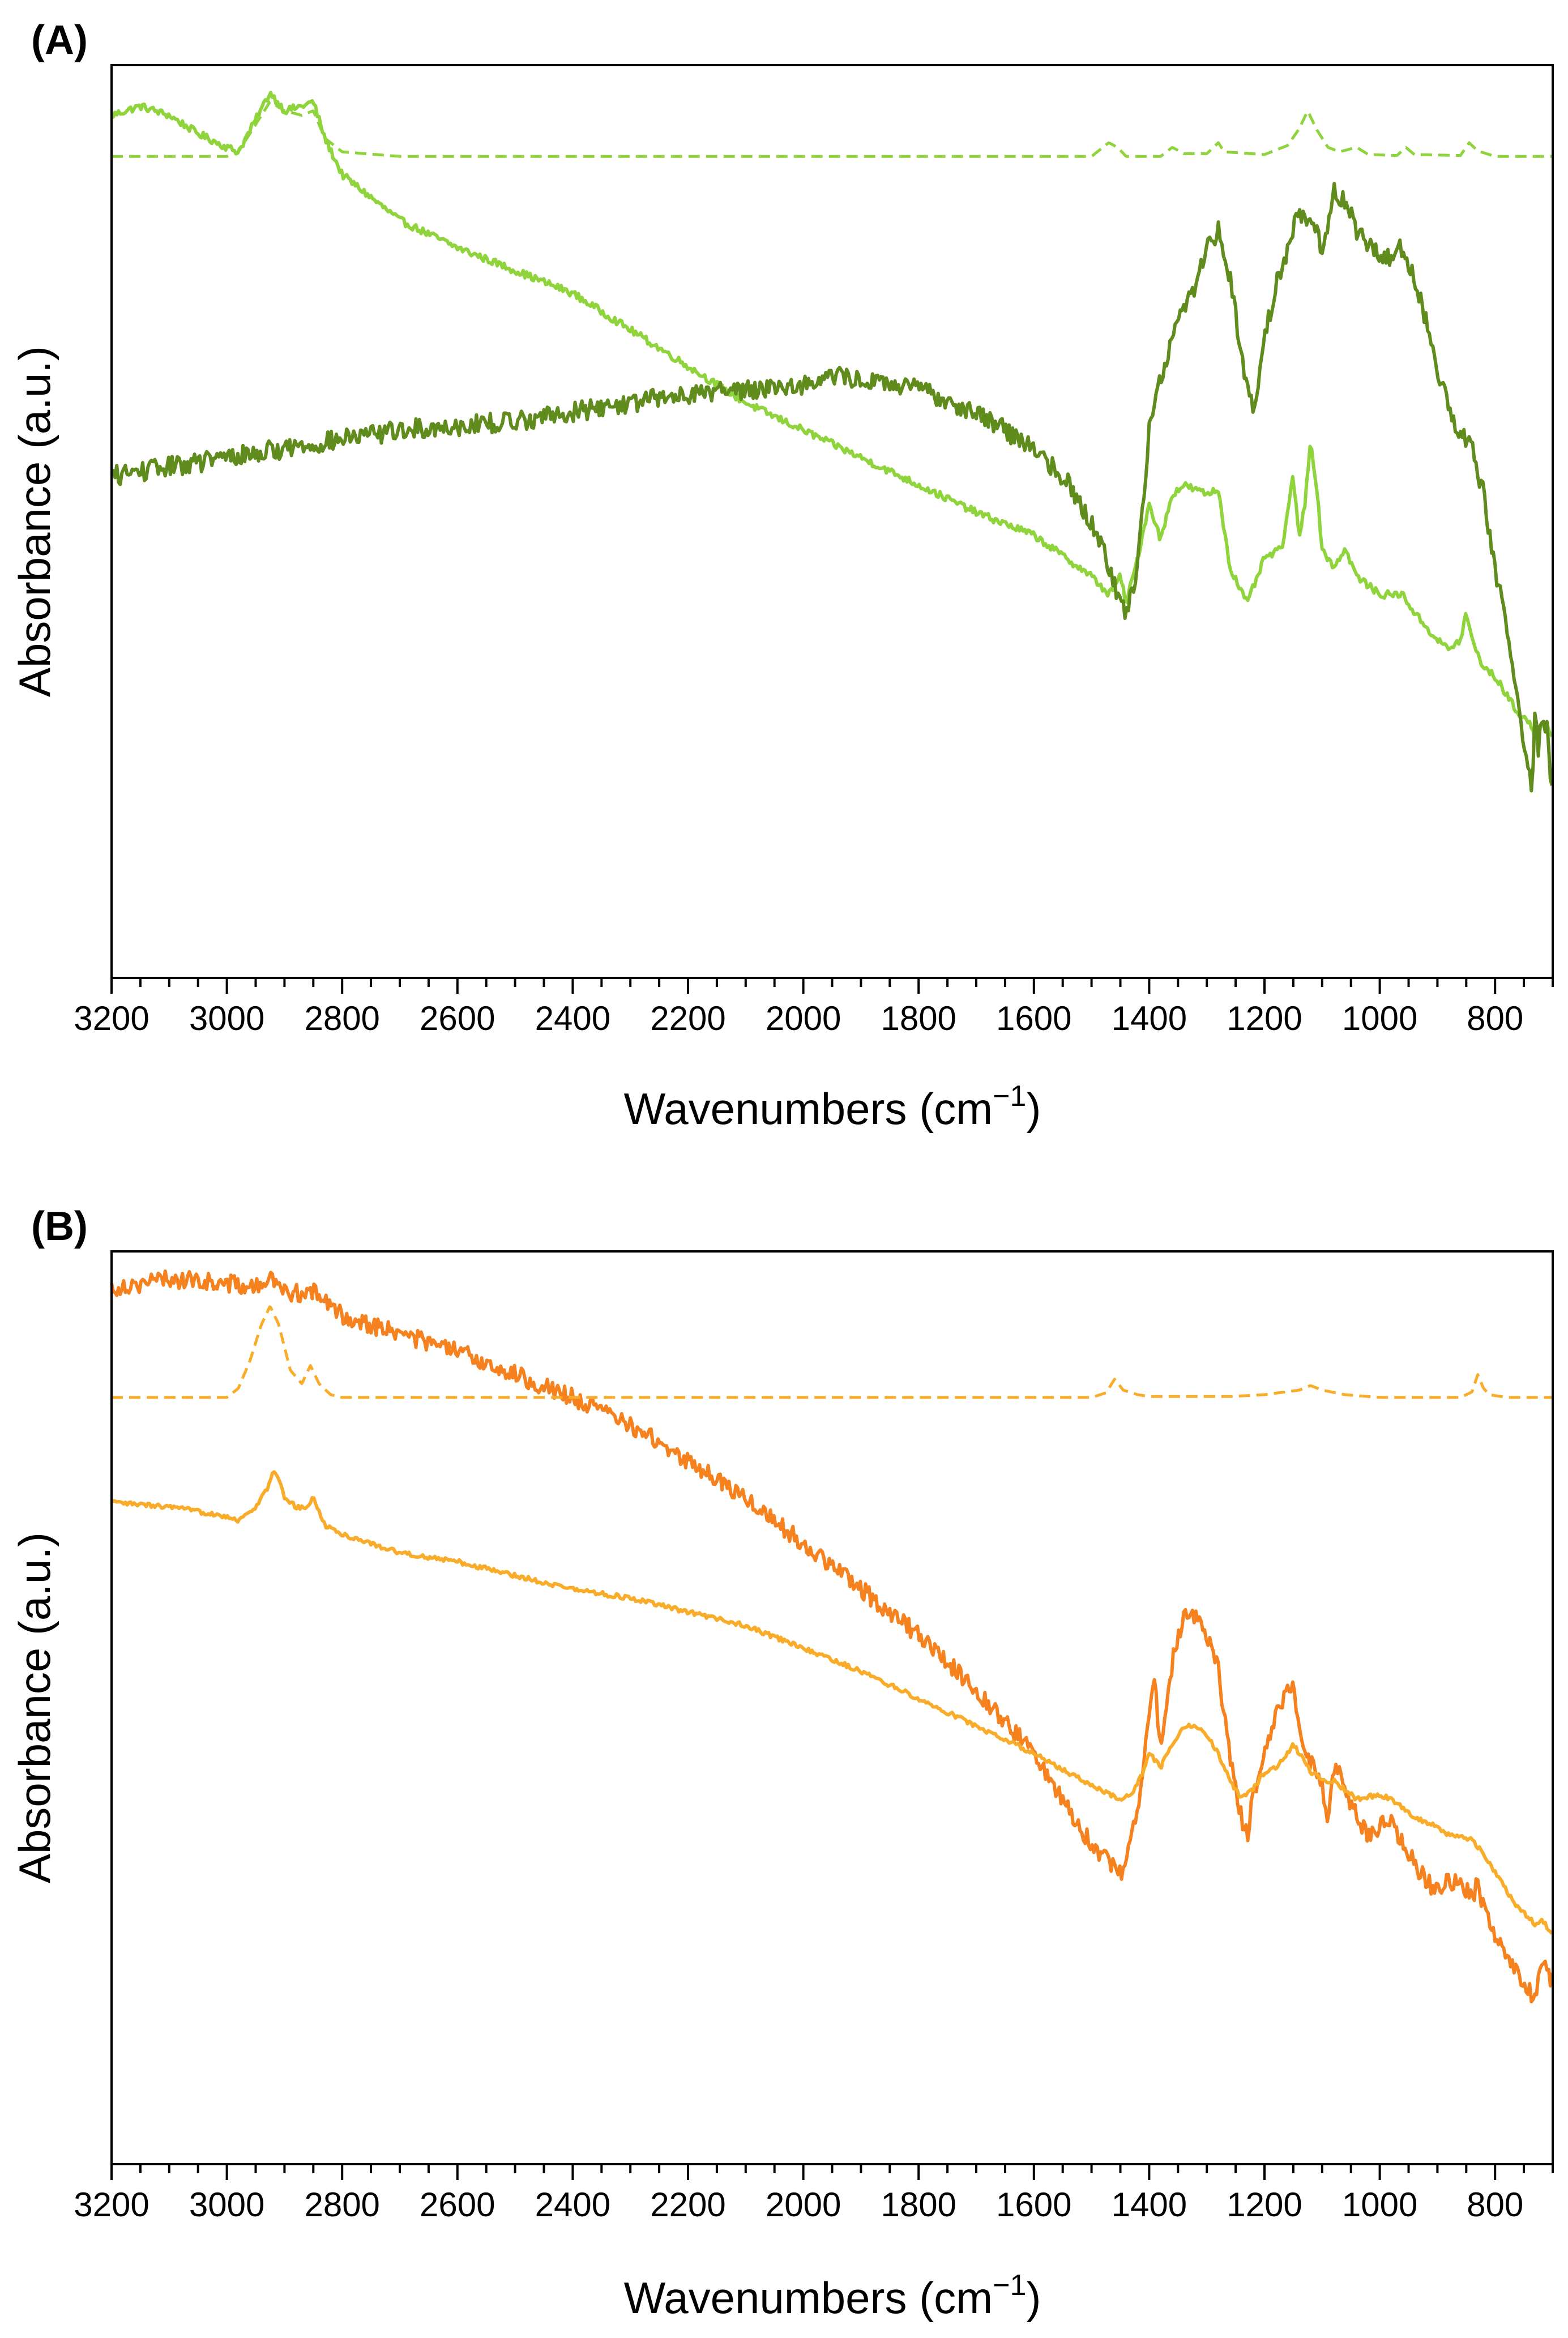  I want to click on panel-b-x-axis-title-text: Wavenumbers (cm, so click(808, 2298).